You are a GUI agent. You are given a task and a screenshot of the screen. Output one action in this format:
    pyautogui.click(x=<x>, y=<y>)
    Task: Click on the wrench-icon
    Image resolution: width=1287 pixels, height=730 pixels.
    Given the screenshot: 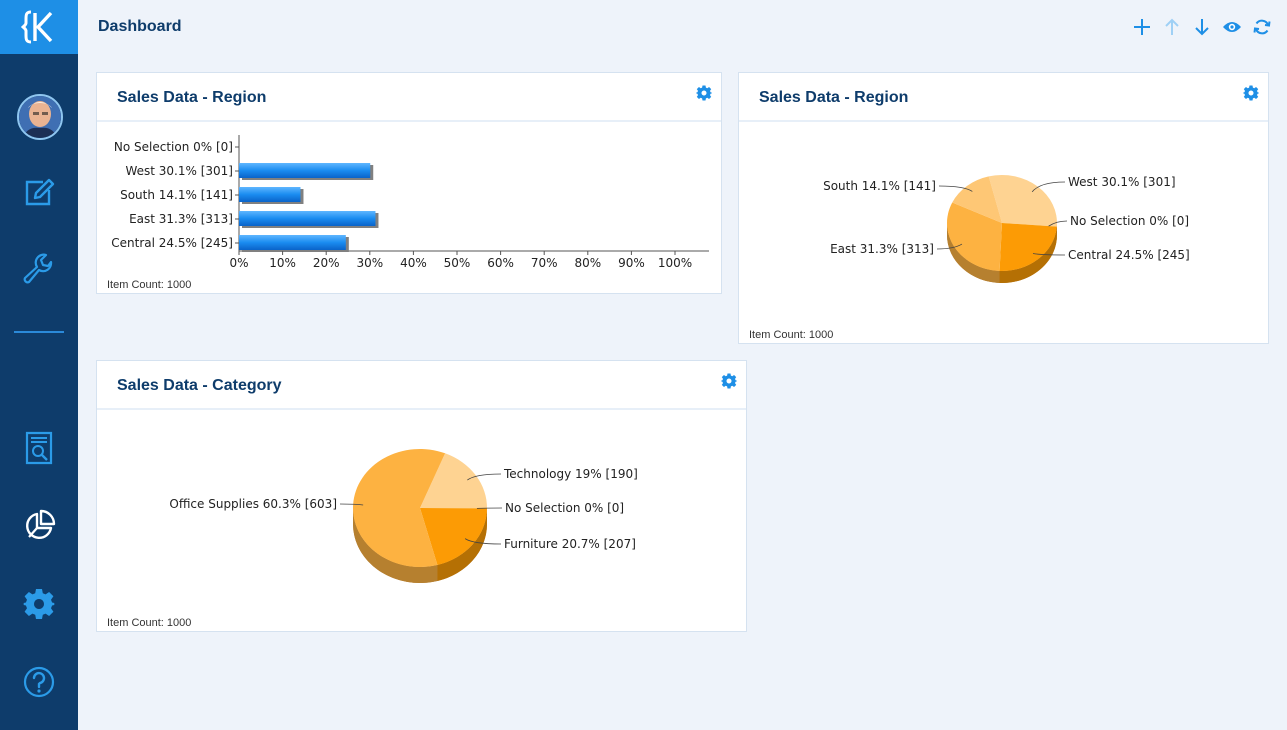 What is the action you would take?
    pyautogui.click(x=39, y=270)
    